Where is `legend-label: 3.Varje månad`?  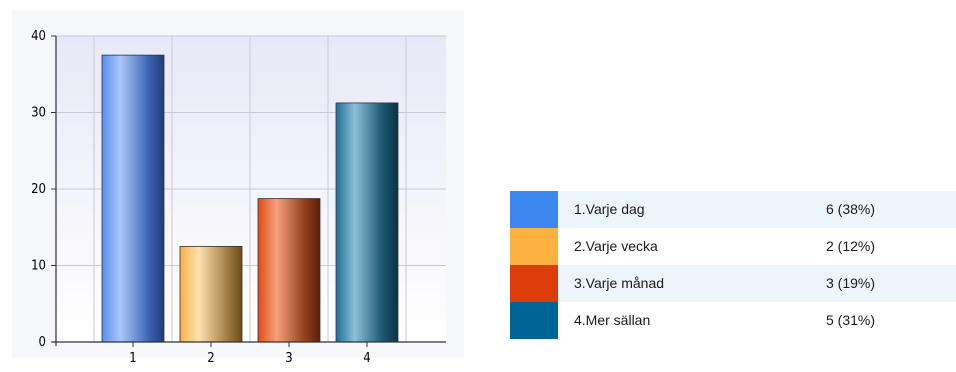 legend-label: 3.Varje månad is located at coordinates (619, 283).